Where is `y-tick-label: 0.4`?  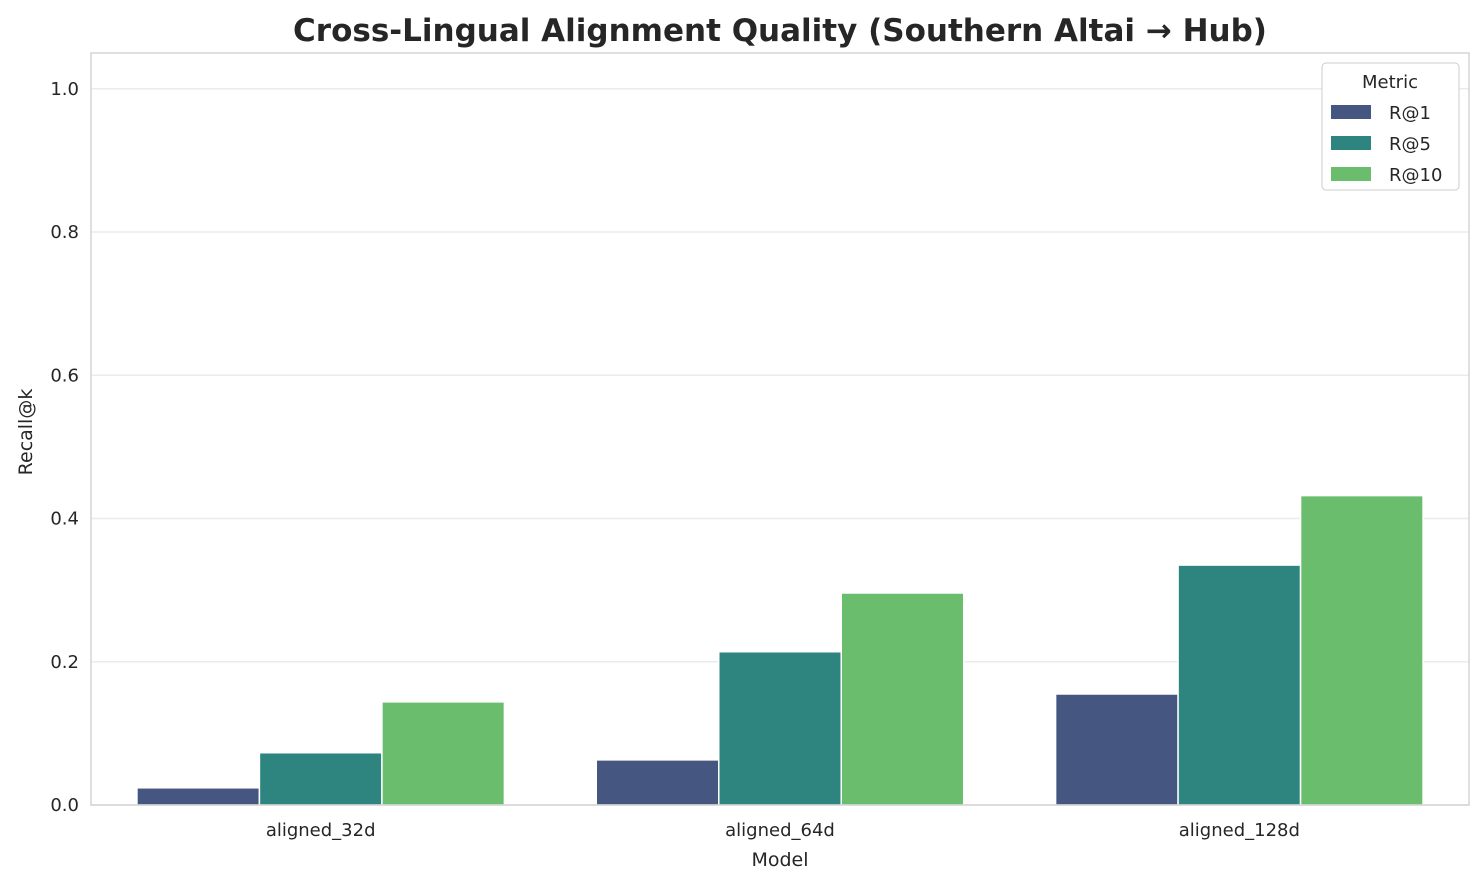
y-tick-label: 0.4 is located at coordinates (64, 519).